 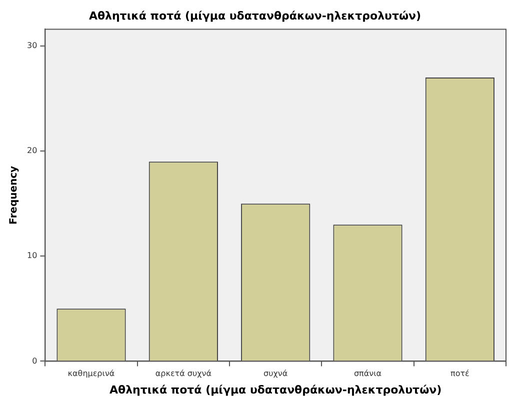 What do you see at coordinates (91, 373) in the screenshot?
I see `x-tick-label: καθημερινά` at bounding box center [91, 373].